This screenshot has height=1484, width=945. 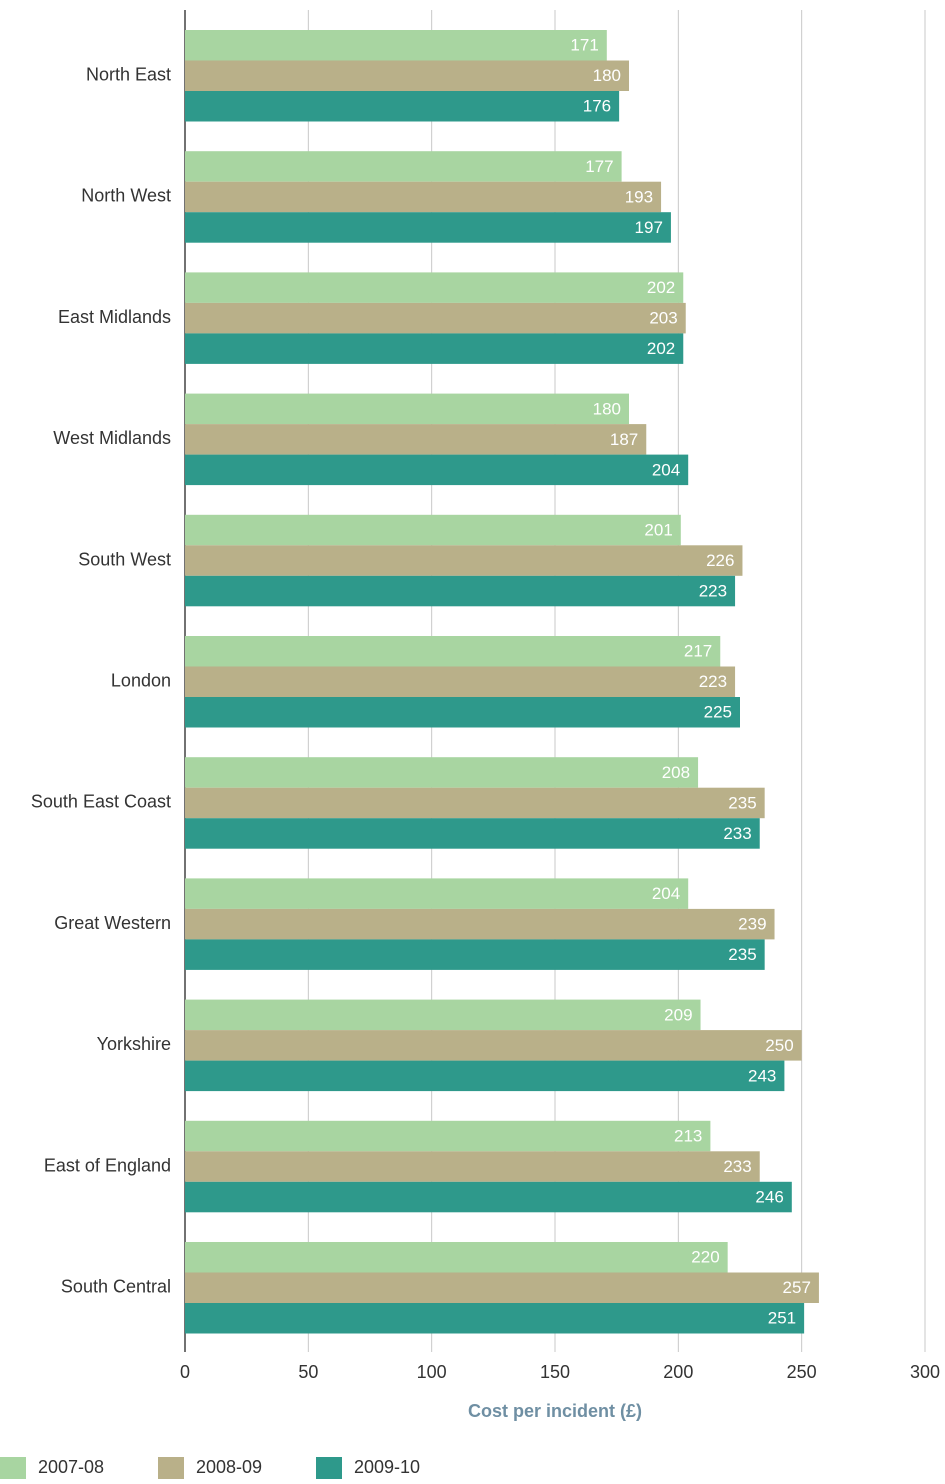 I want to click on value-label: 201, so click(x=658, y=530).